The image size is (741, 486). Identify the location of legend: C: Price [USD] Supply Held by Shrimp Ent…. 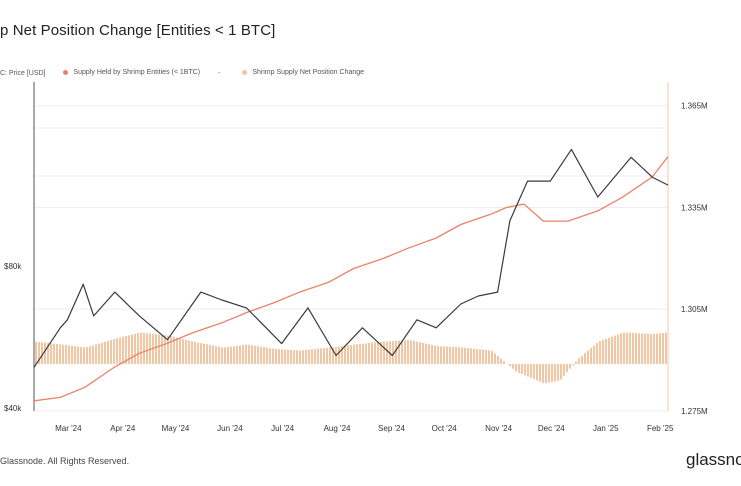
(190, 73).